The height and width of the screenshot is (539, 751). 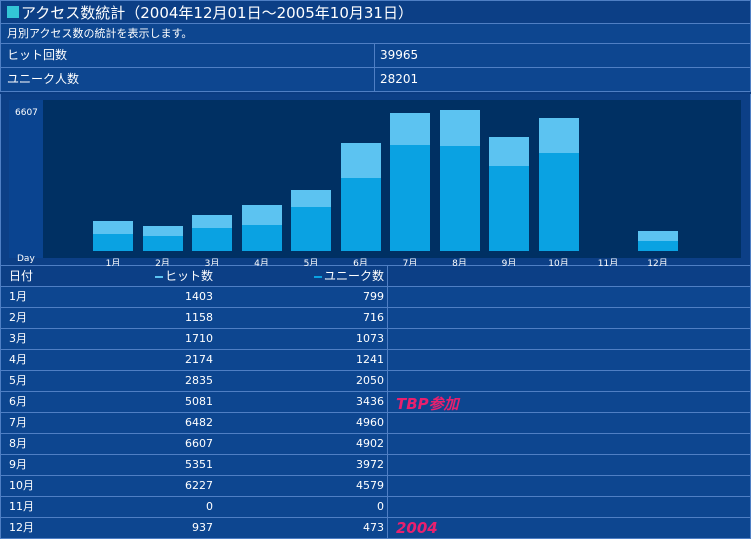 I want to click on header-extra, so click(x=569, y=276).